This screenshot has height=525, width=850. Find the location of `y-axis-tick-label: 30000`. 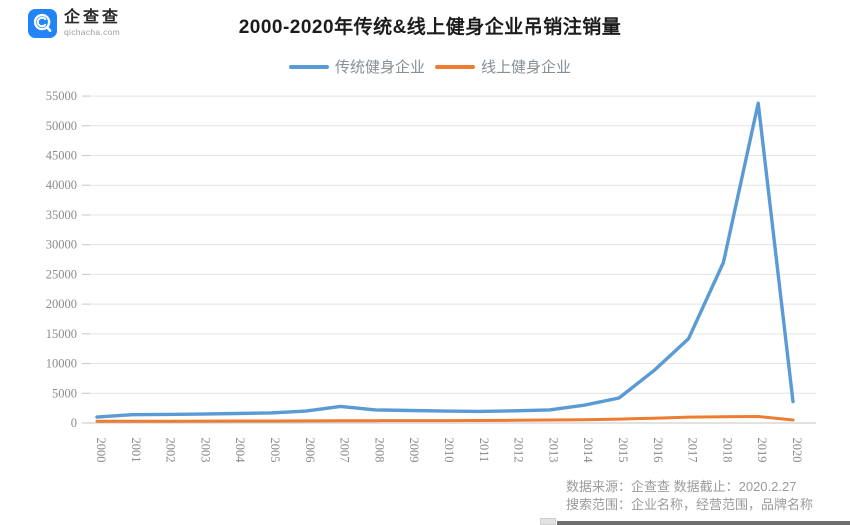

y-axis-tick-label: 30000 is located at coordinates (61, 245).